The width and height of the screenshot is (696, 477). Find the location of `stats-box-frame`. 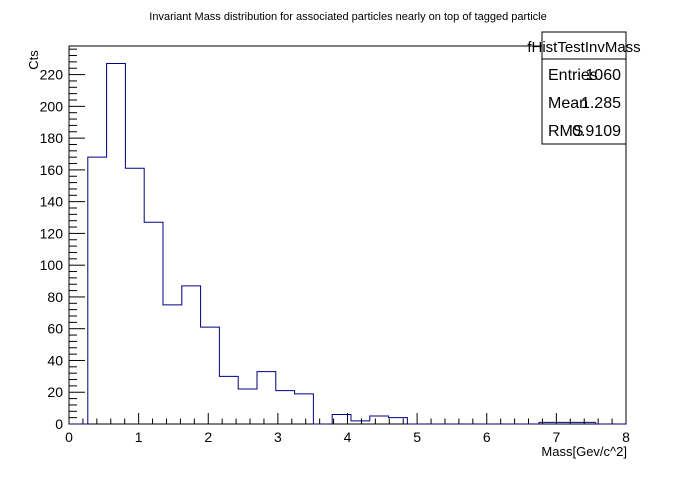

stats-box-frame is located at coordinates (584, 88).